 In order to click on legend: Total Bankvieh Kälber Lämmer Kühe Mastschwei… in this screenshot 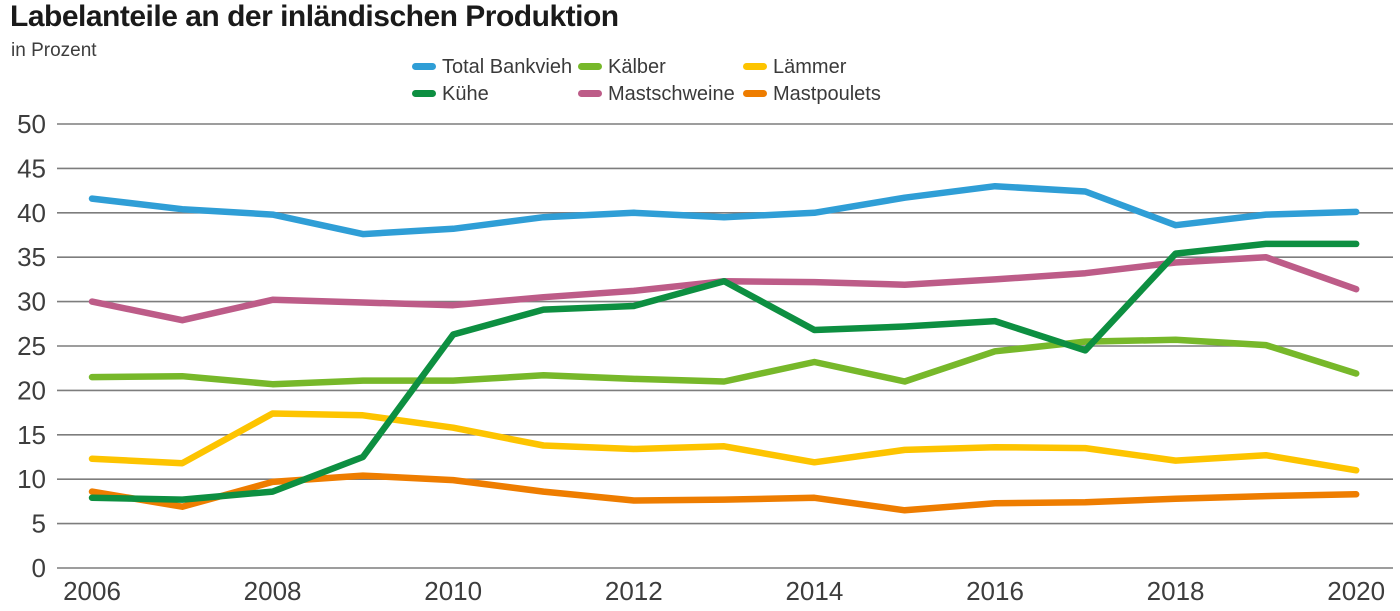, I will do `click(646, 80)`.